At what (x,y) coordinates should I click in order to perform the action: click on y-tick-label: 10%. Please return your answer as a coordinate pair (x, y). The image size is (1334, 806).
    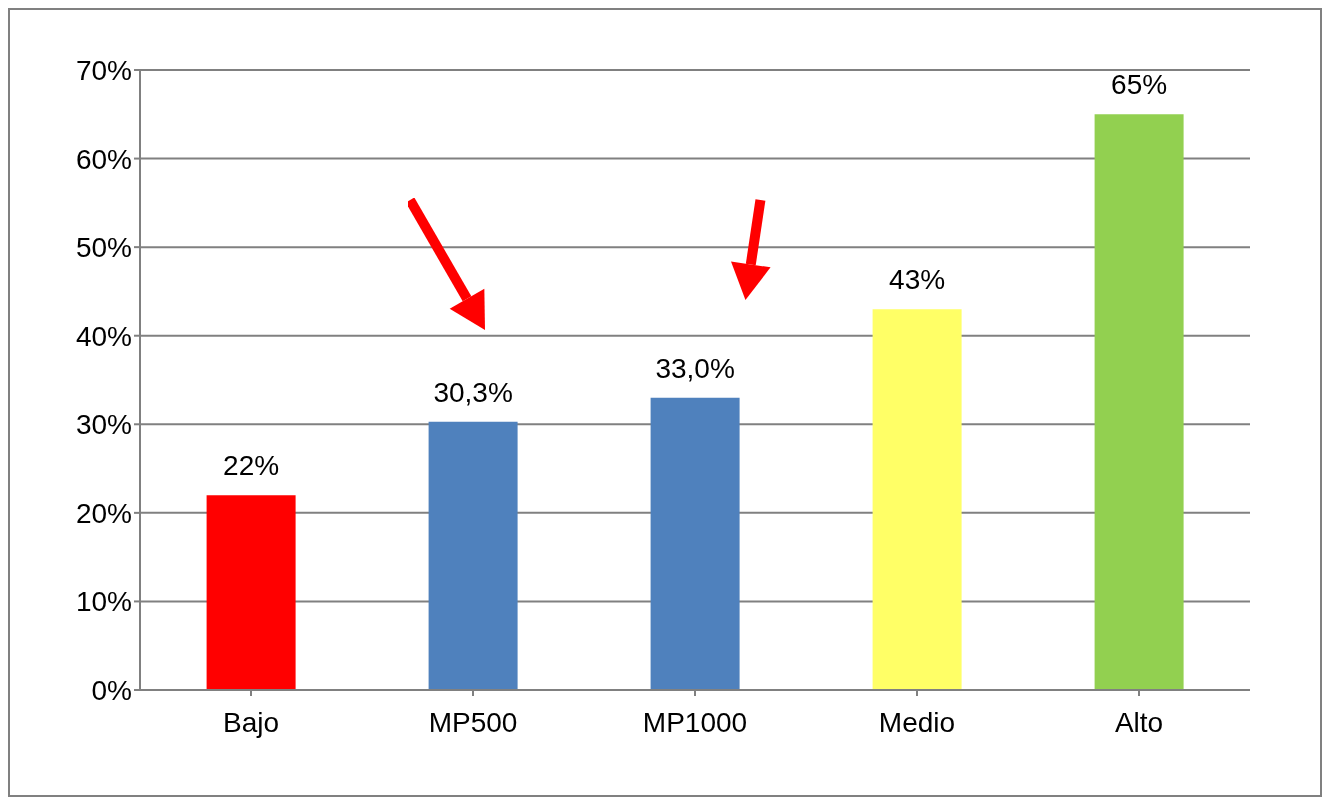
    Looking at the image, I should click on (103, 602).